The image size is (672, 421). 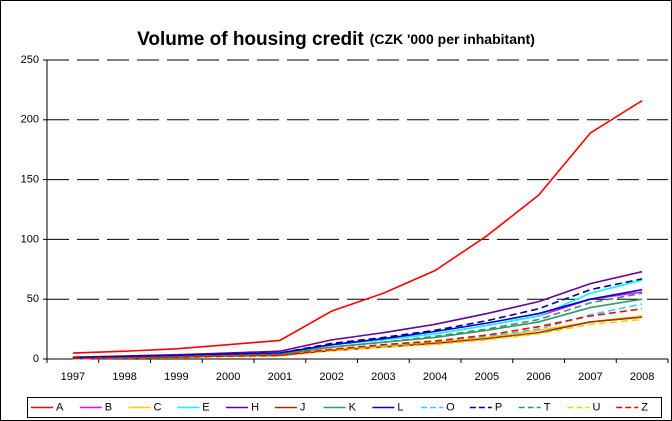 I want to click on y-tick-label: 100, so click(x=30, y=239).